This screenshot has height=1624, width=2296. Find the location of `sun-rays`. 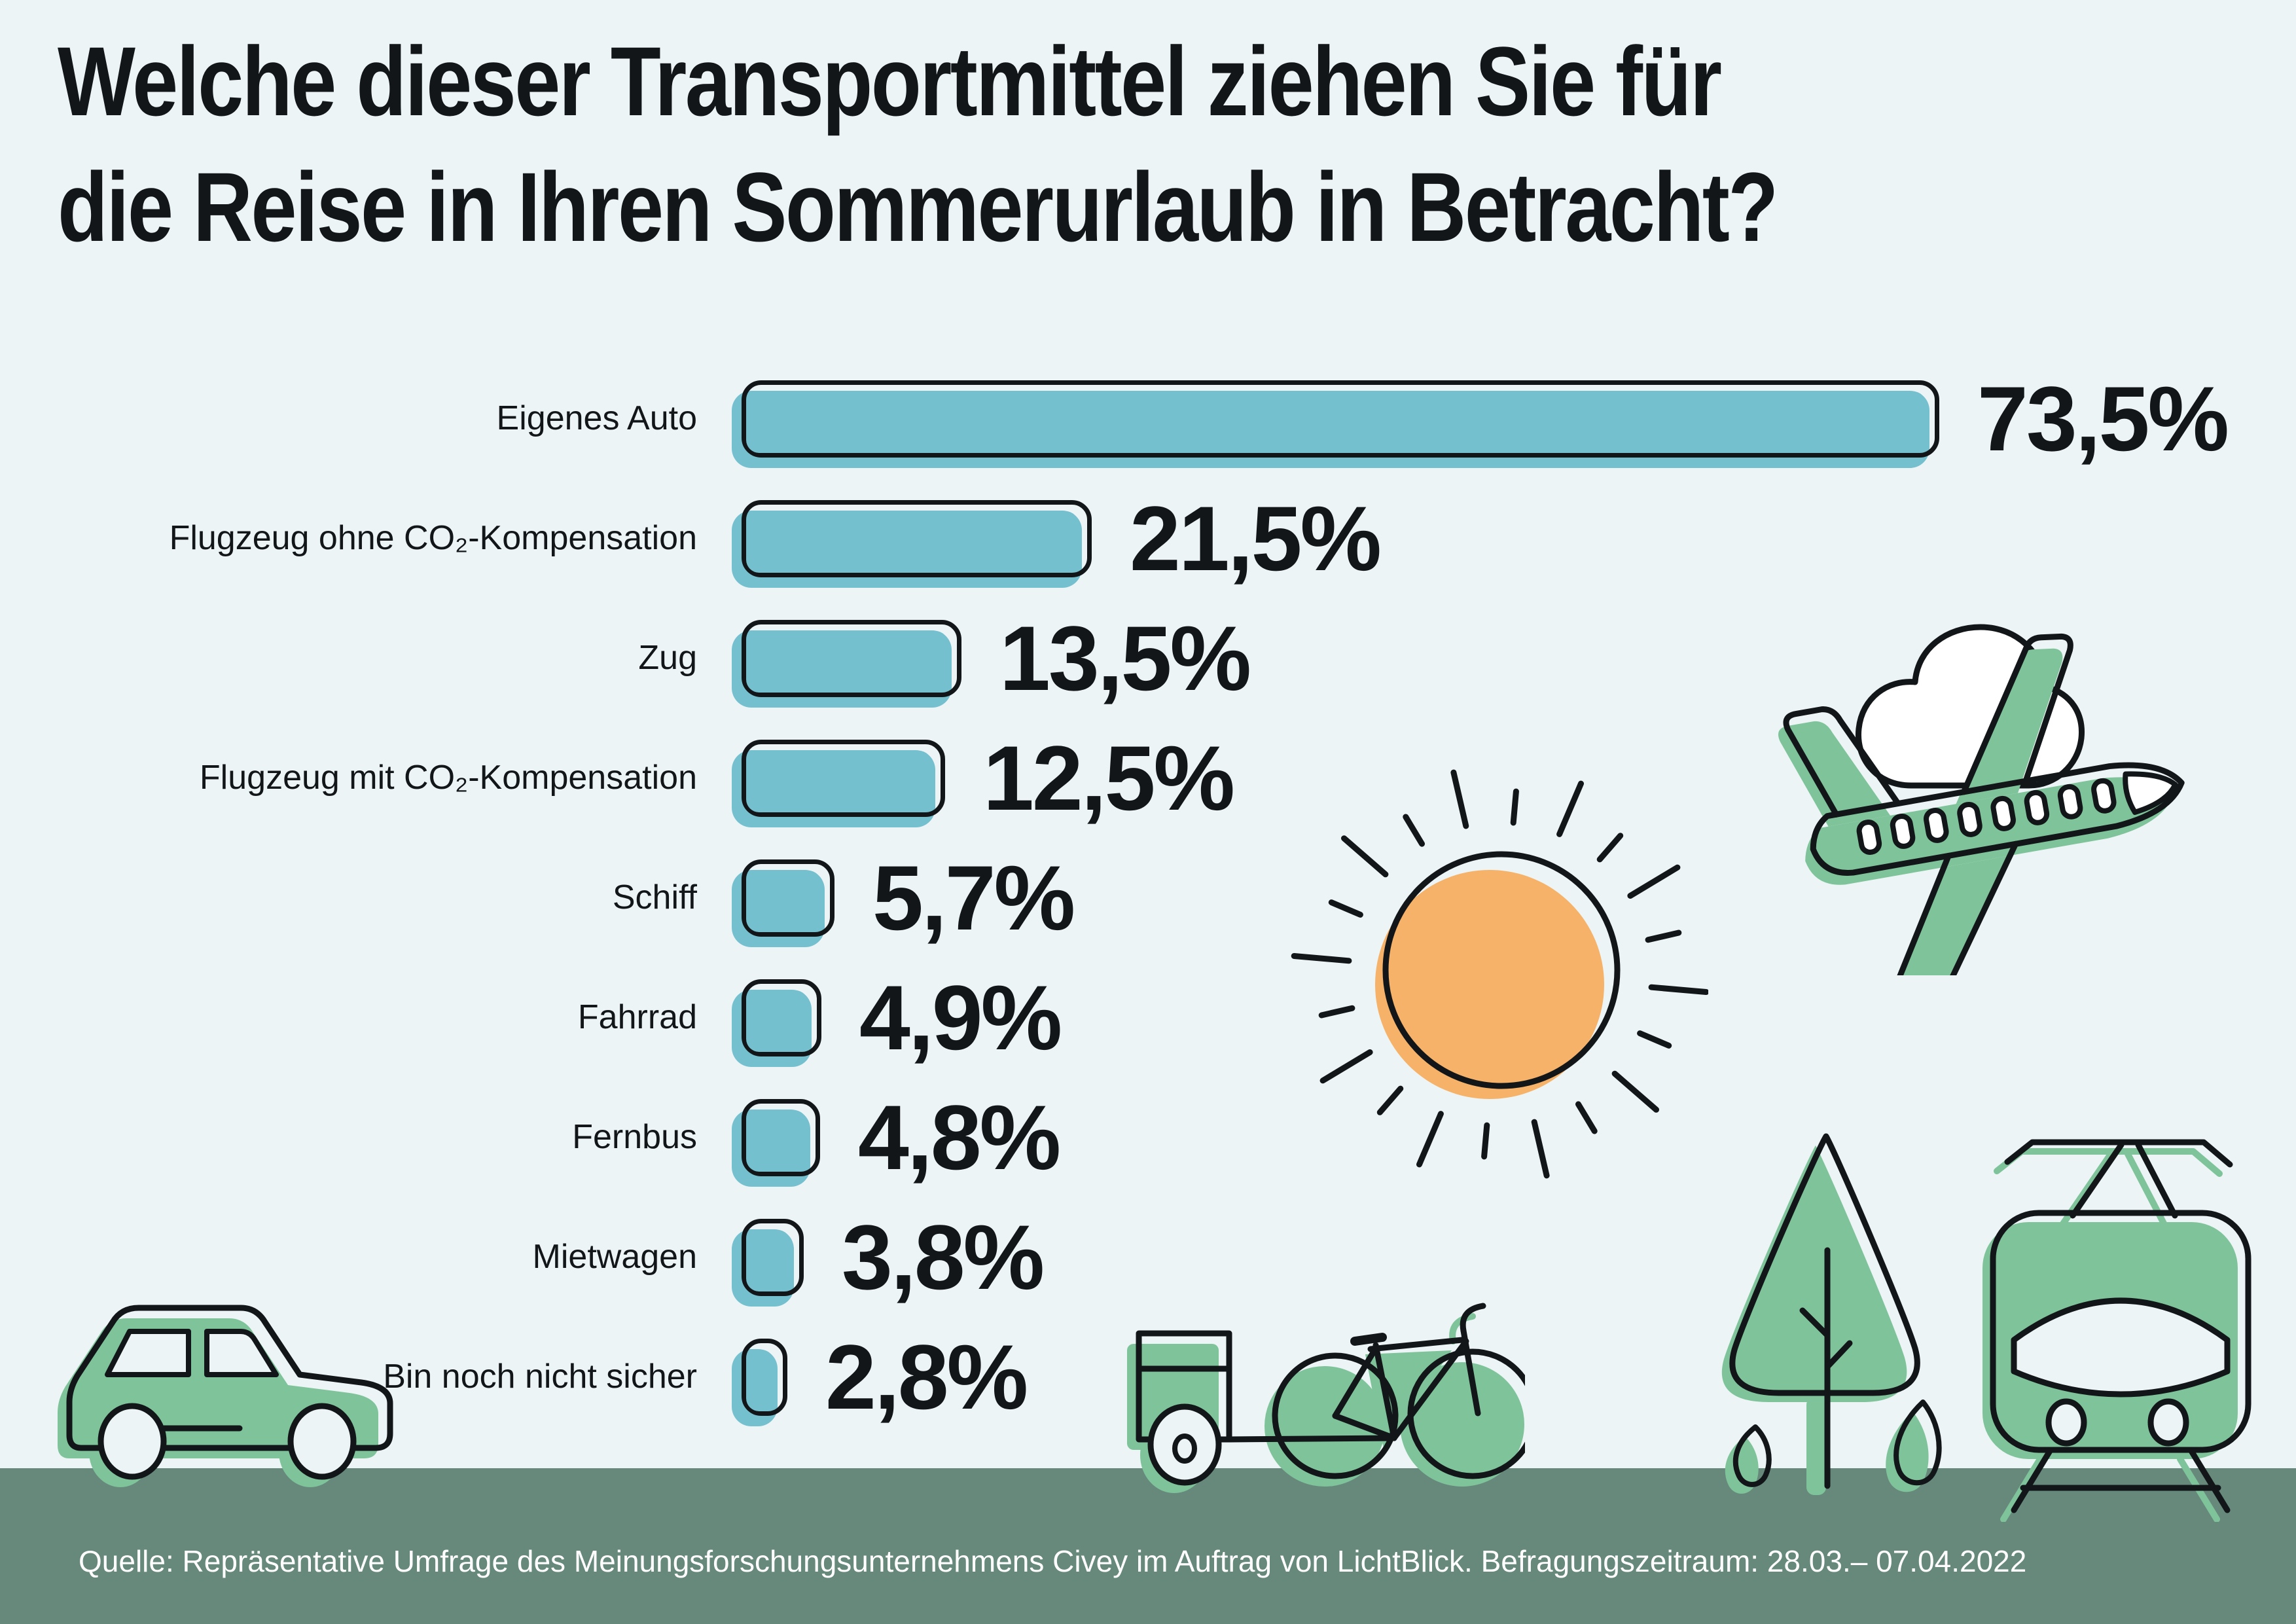

sun-rays is located at coordinates (1499, 974).